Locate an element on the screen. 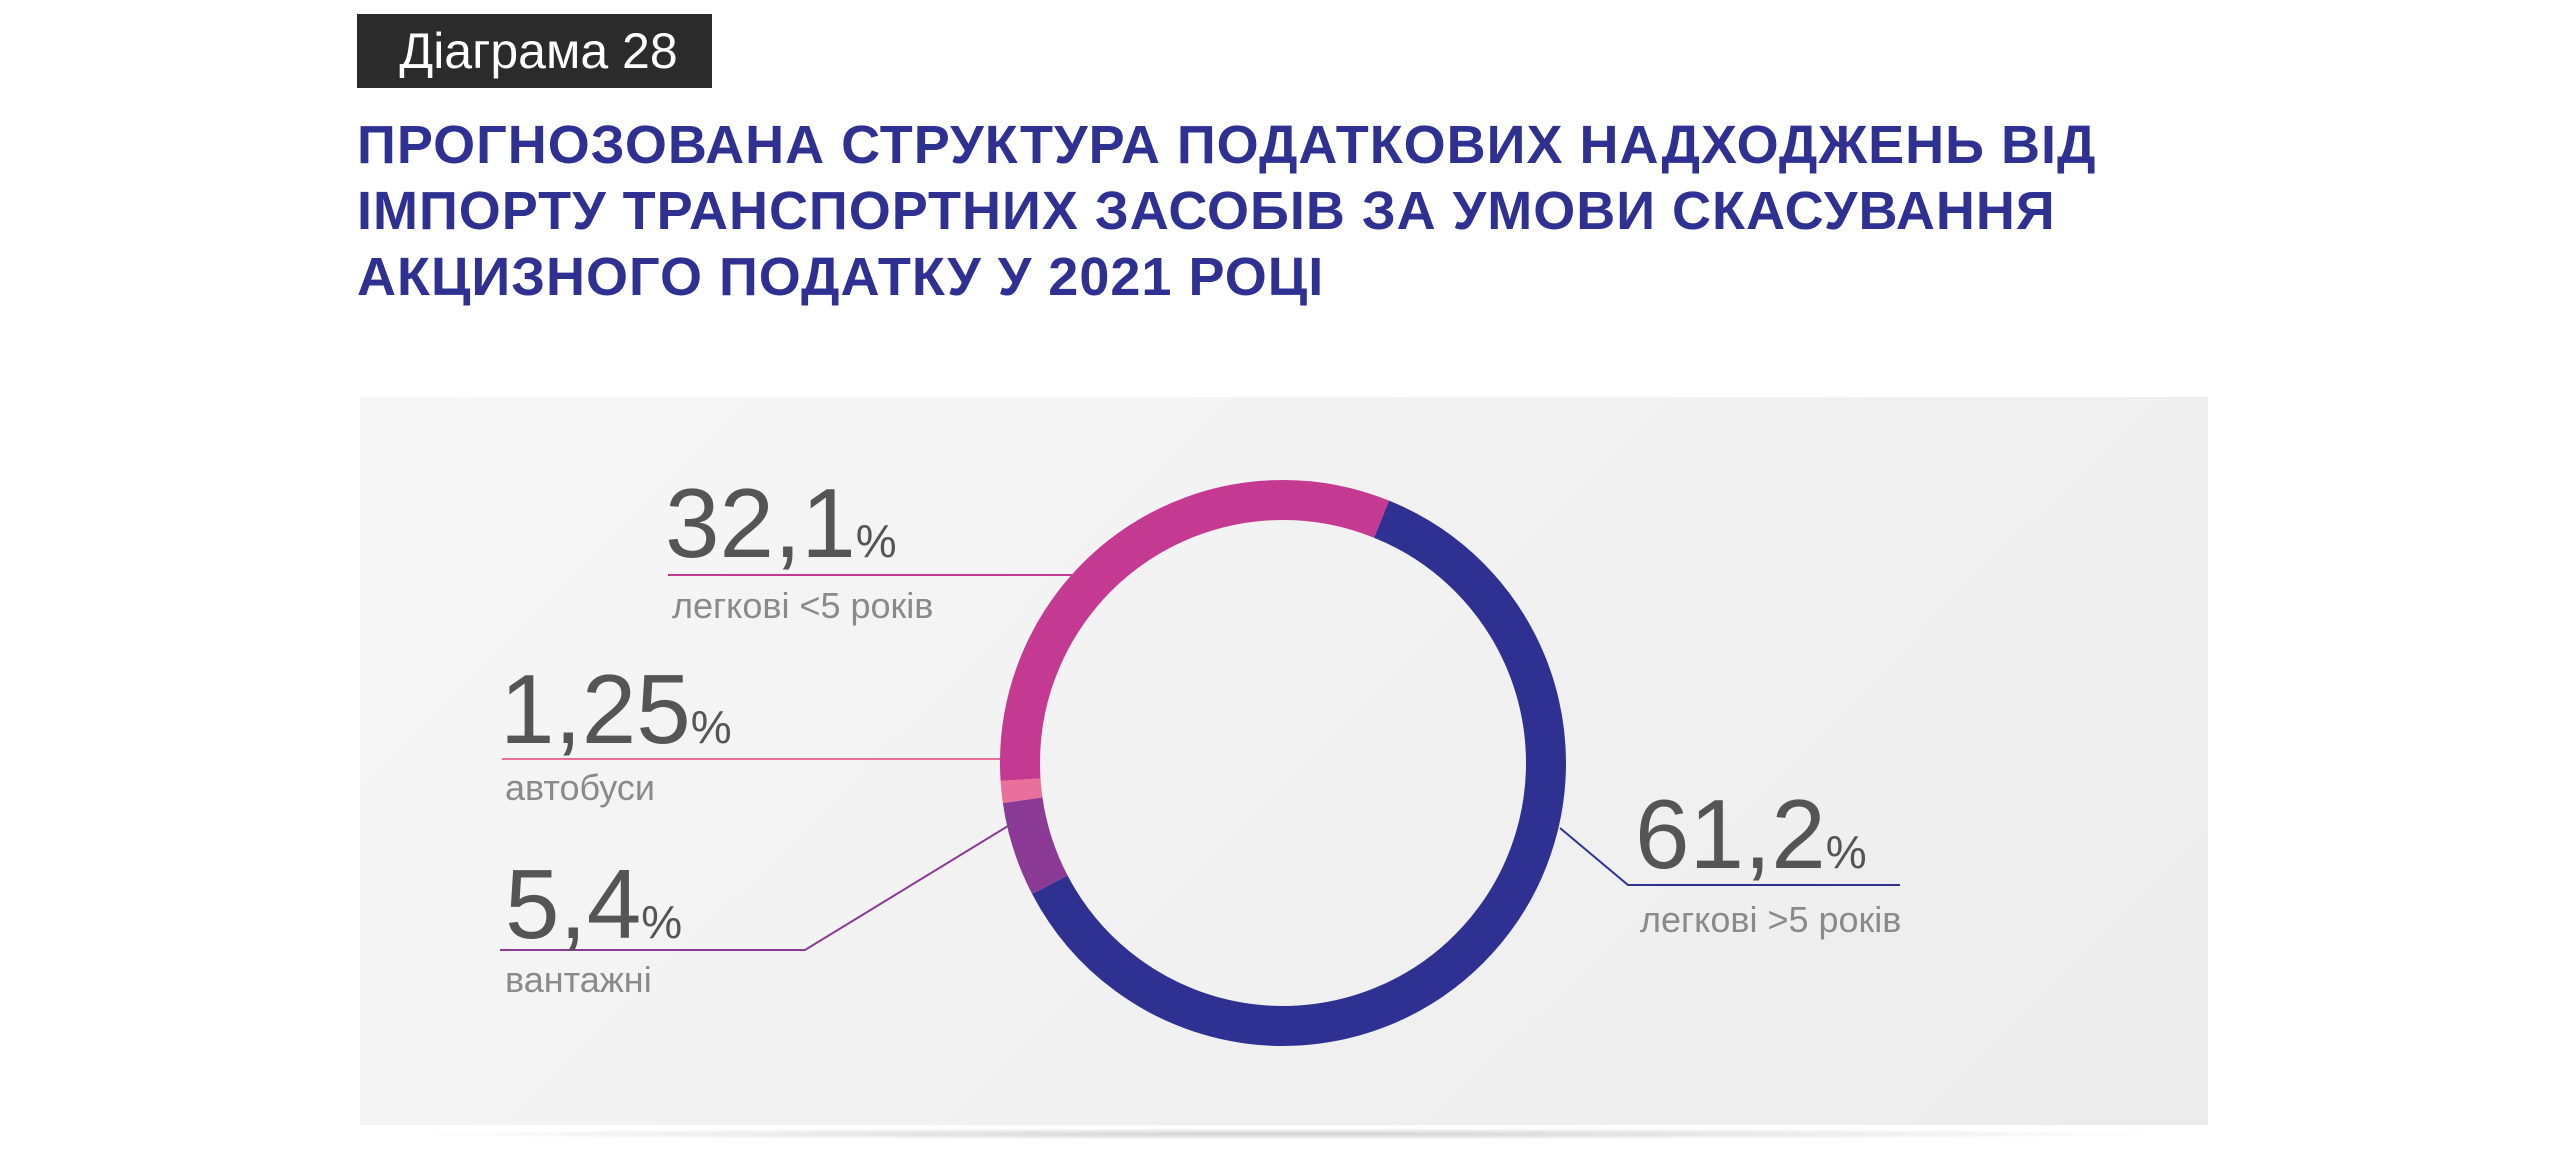 The height and width of the screenshot is (1157, 2551). chart-title-line-3: АКЦИЗНОГО ПОДАТКУ У 2021 РОЦІ is located at coordinates (841, 277).